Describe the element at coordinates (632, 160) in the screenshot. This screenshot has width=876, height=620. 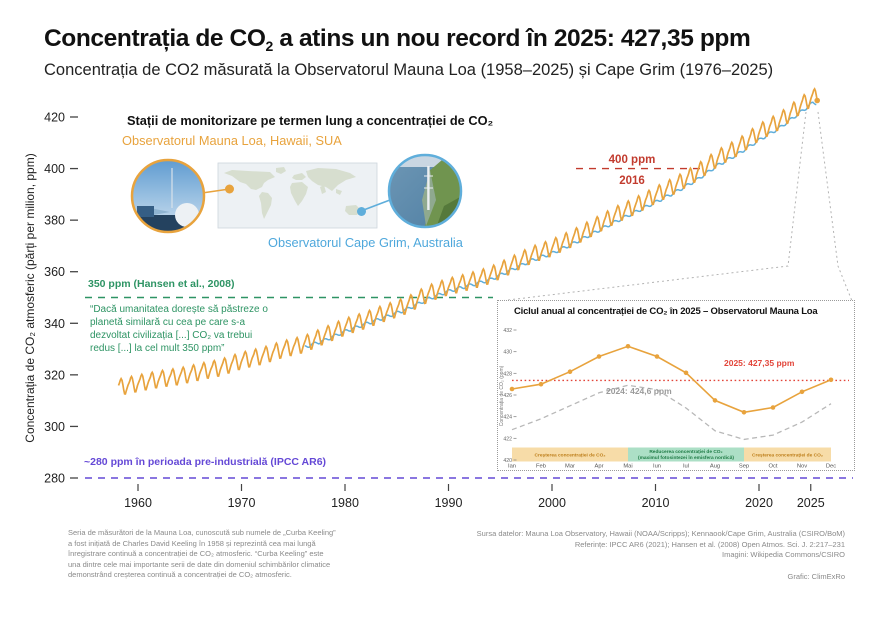
I see `annotation-400ppm: 400 ppm` at that location.